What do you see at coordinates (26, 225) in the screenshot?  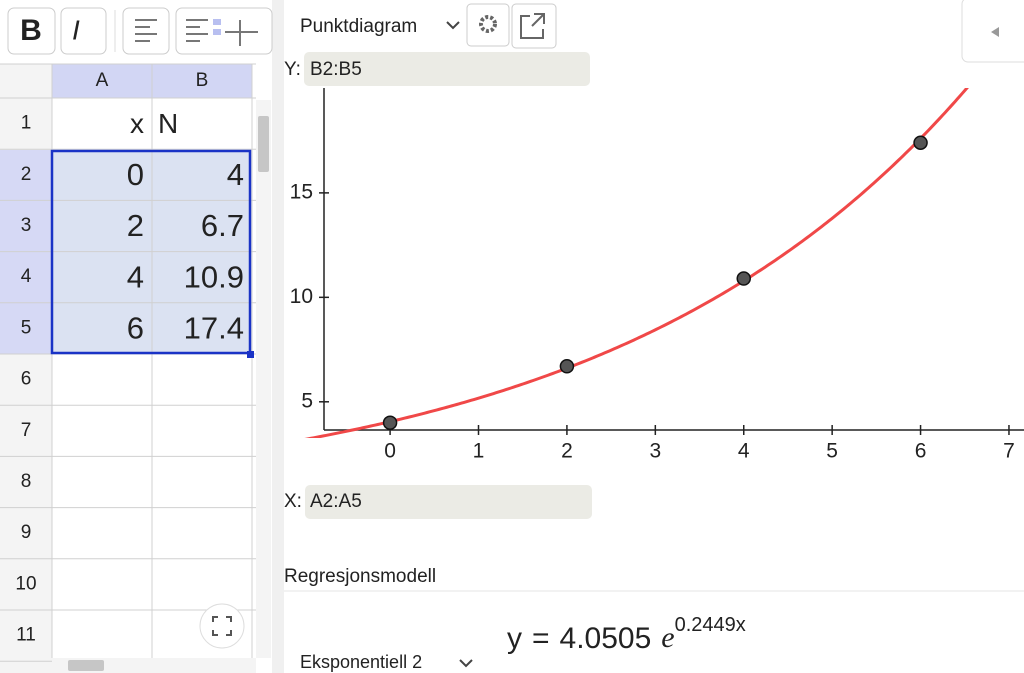 I see `row-header: 3` at bounding box center [26, 225].